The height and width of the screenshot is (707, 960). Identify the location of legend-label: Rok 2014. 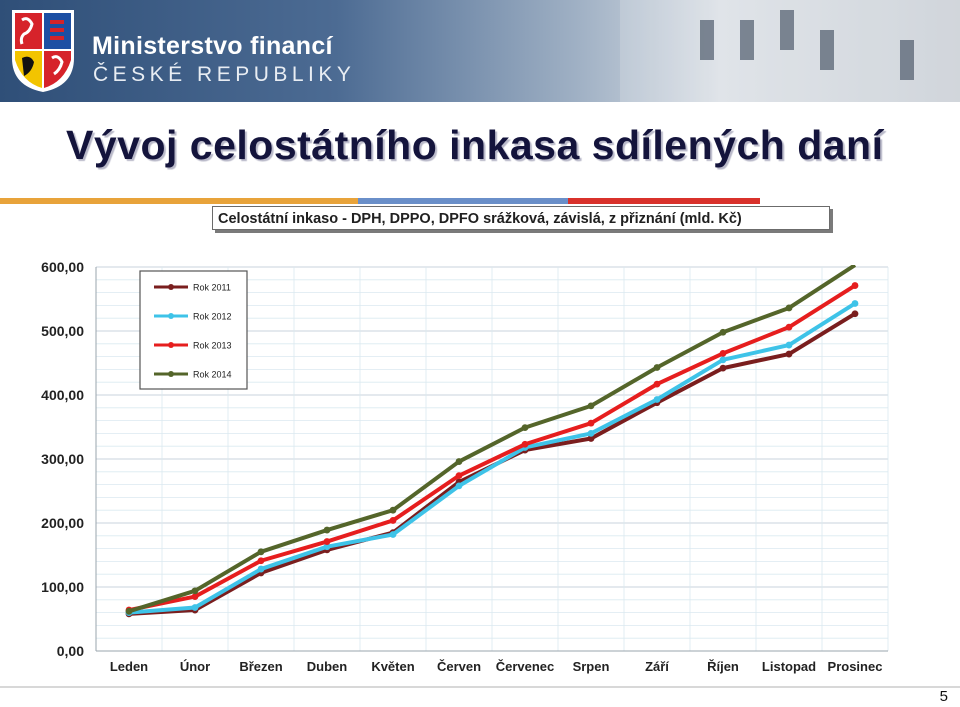
(212, 375).